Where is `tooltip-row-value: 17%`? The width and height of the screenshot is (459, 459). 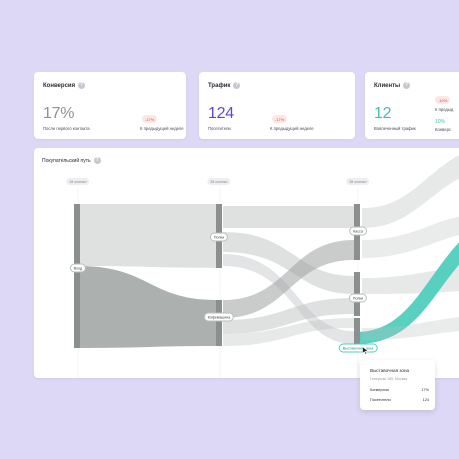 tooltip-row-value: 17% is located at coordinates (425, 390).